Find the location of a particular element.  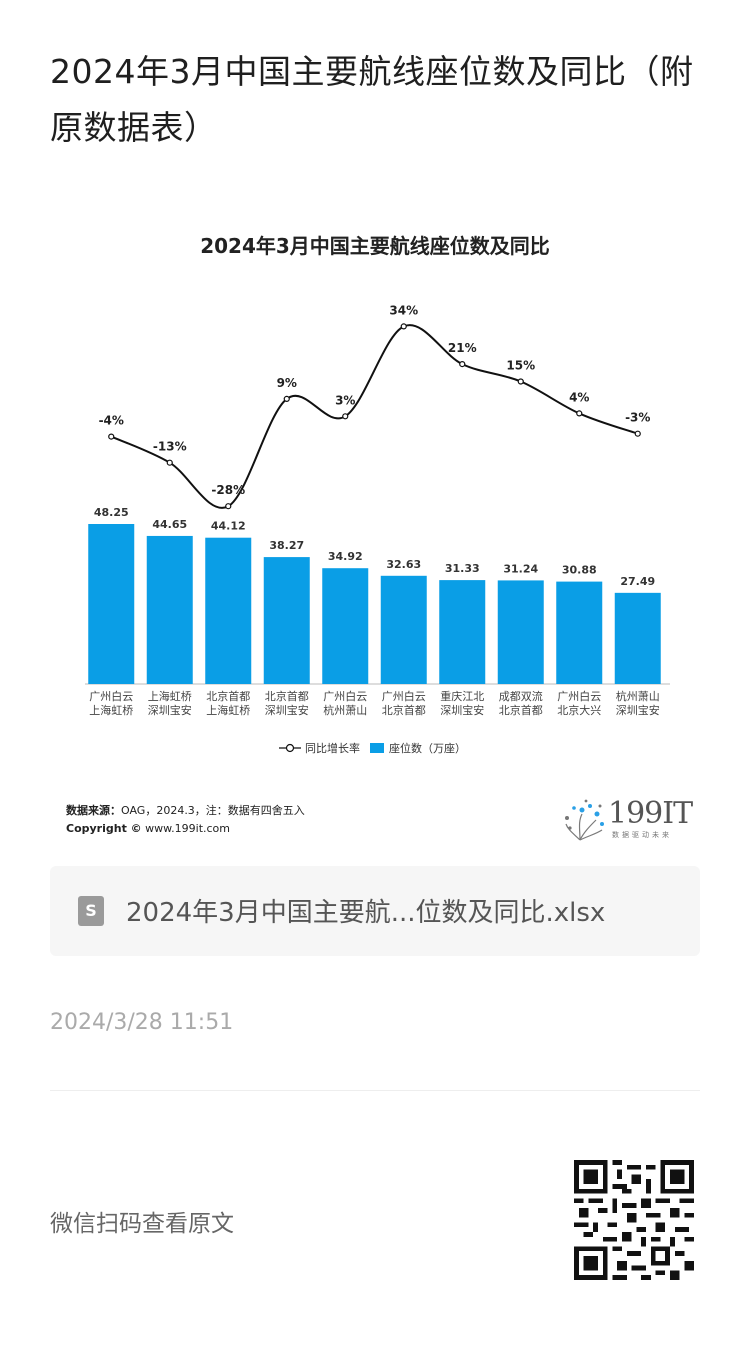

growth-rate-label: -28% is located at coordinates (228, 490).